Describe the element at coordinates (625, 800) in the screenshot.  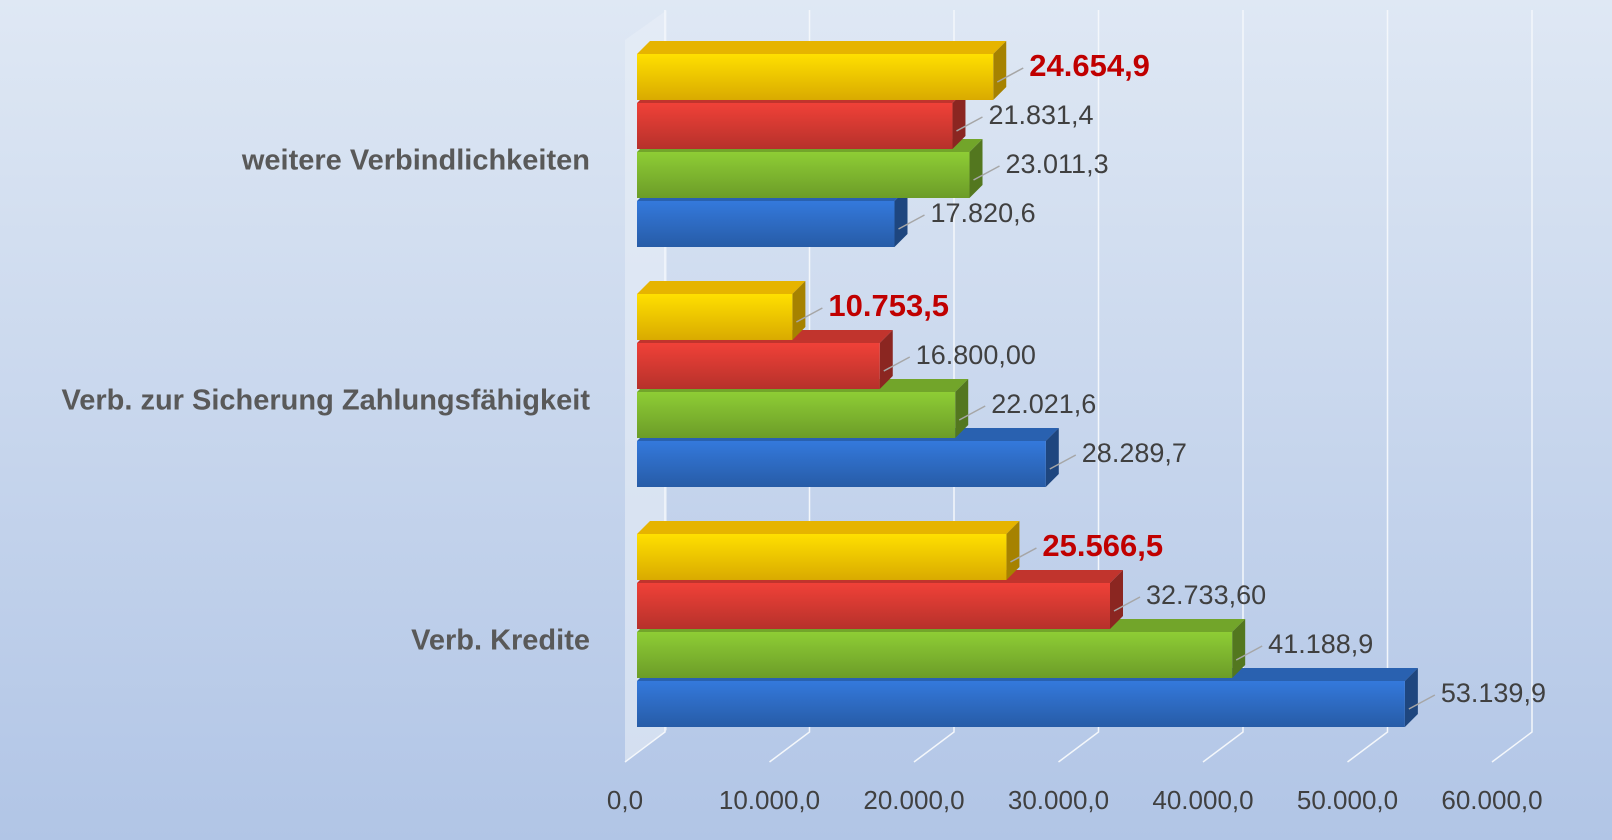
I see `x-tick-label: 0,0` at that location.